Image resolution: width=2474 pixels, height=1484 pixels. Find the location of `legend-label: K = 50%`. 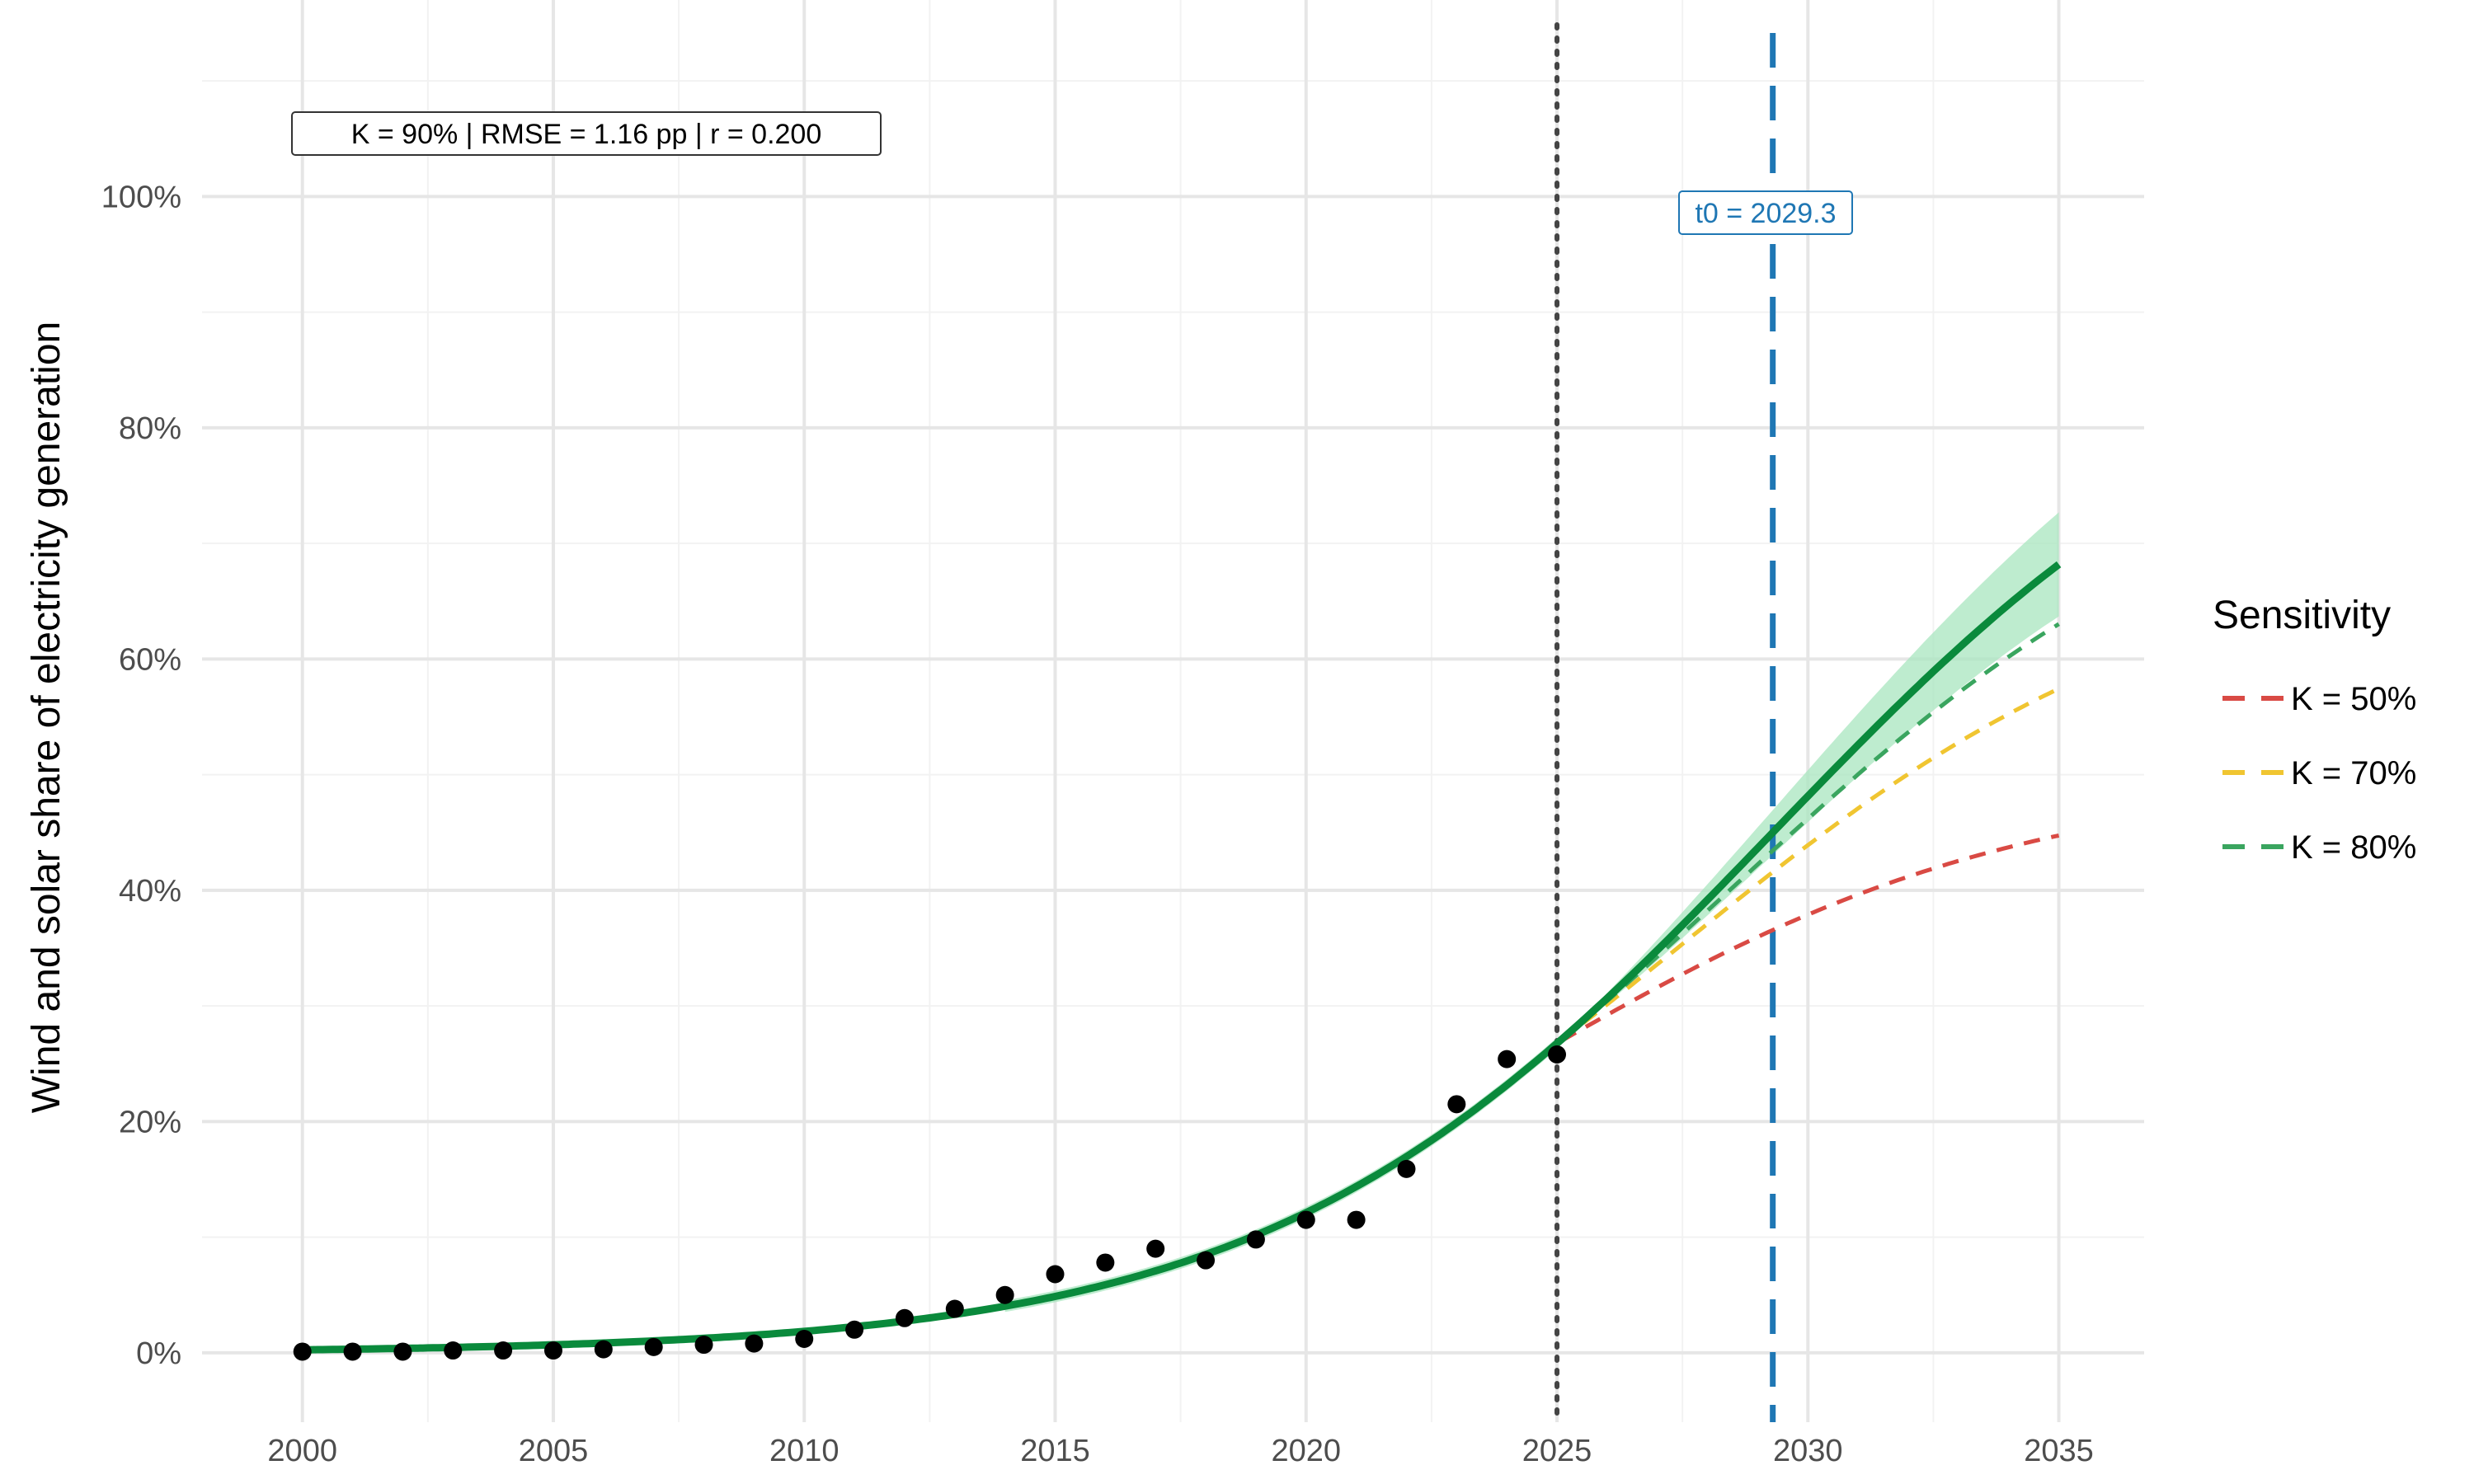

legend-label: K = 50% is located at coordinates (2353, 699).